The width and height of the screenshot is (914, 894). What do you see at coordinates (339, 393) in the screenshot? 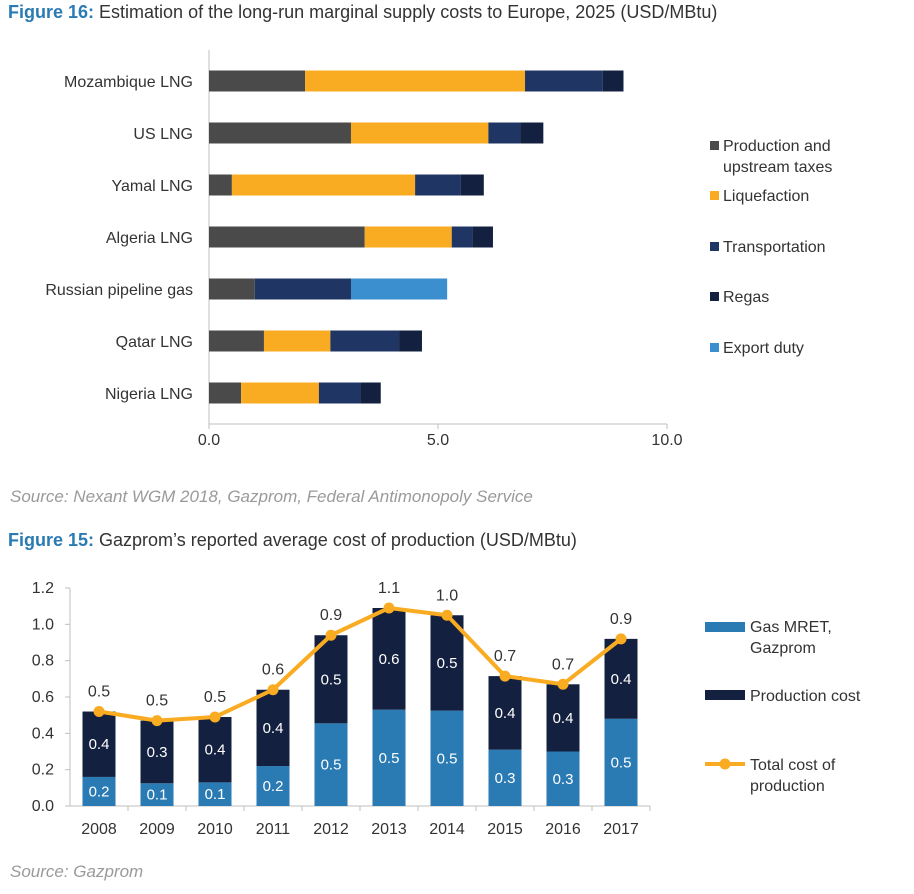
I see `bar-nigeria-lng-transportation` at bounding box center [339, 393].